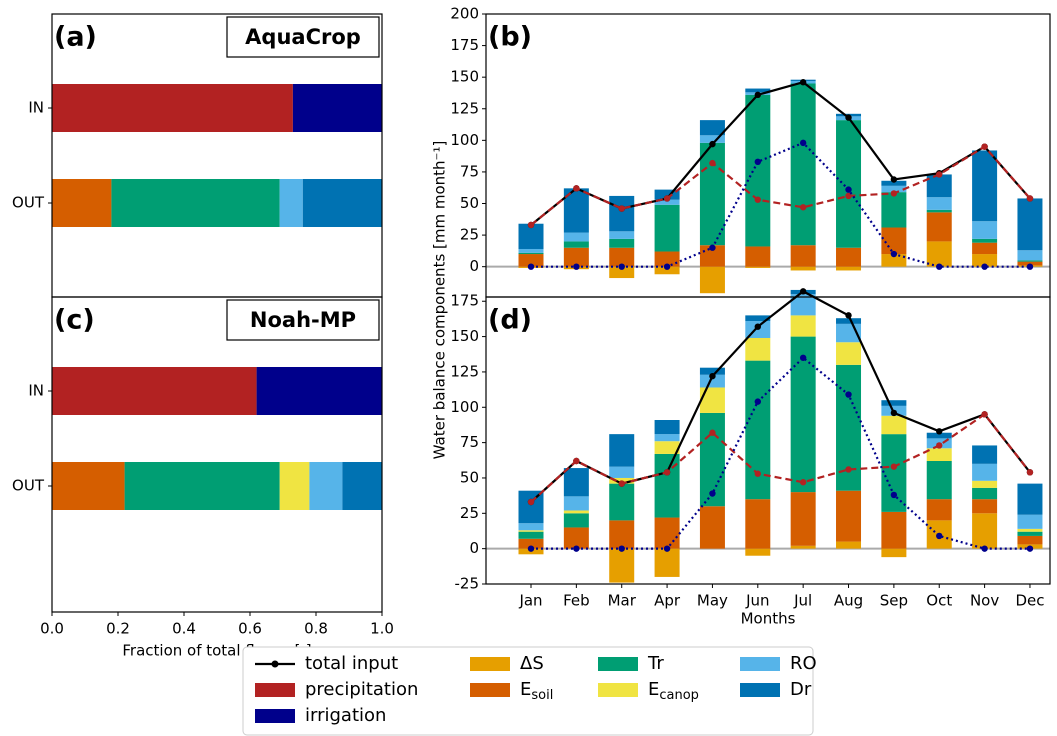 The height and width of the screenshot is (736, 1057). What do you see at coordinates (464, 407) in the screenshot?
I see `y-tick-label: 100` at bounding box center [464, 407].